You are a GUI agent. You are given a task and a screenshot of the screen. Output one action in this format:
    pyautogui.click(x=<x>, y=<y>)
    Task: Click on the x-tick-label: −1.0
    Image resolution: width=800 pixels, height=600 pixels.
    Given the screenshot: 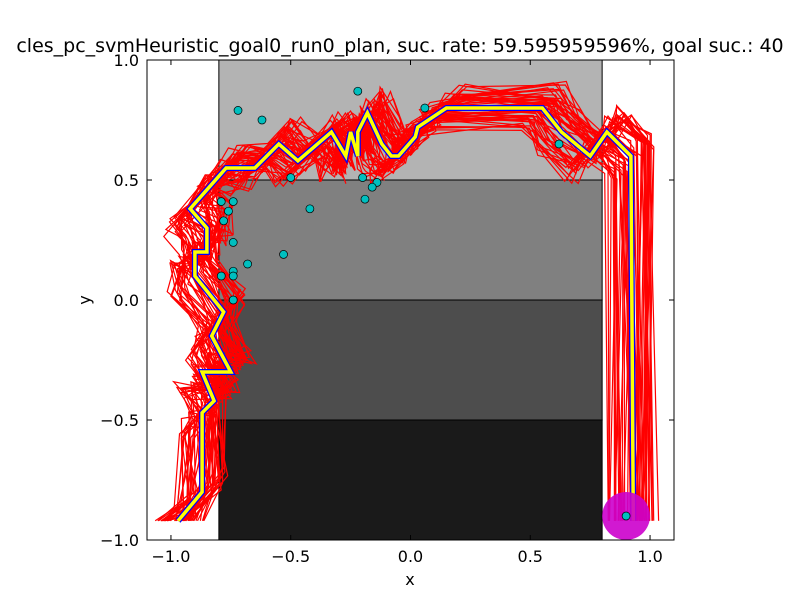 What is the action you would take?
    pyautogui.click(x=171, y=556)
    